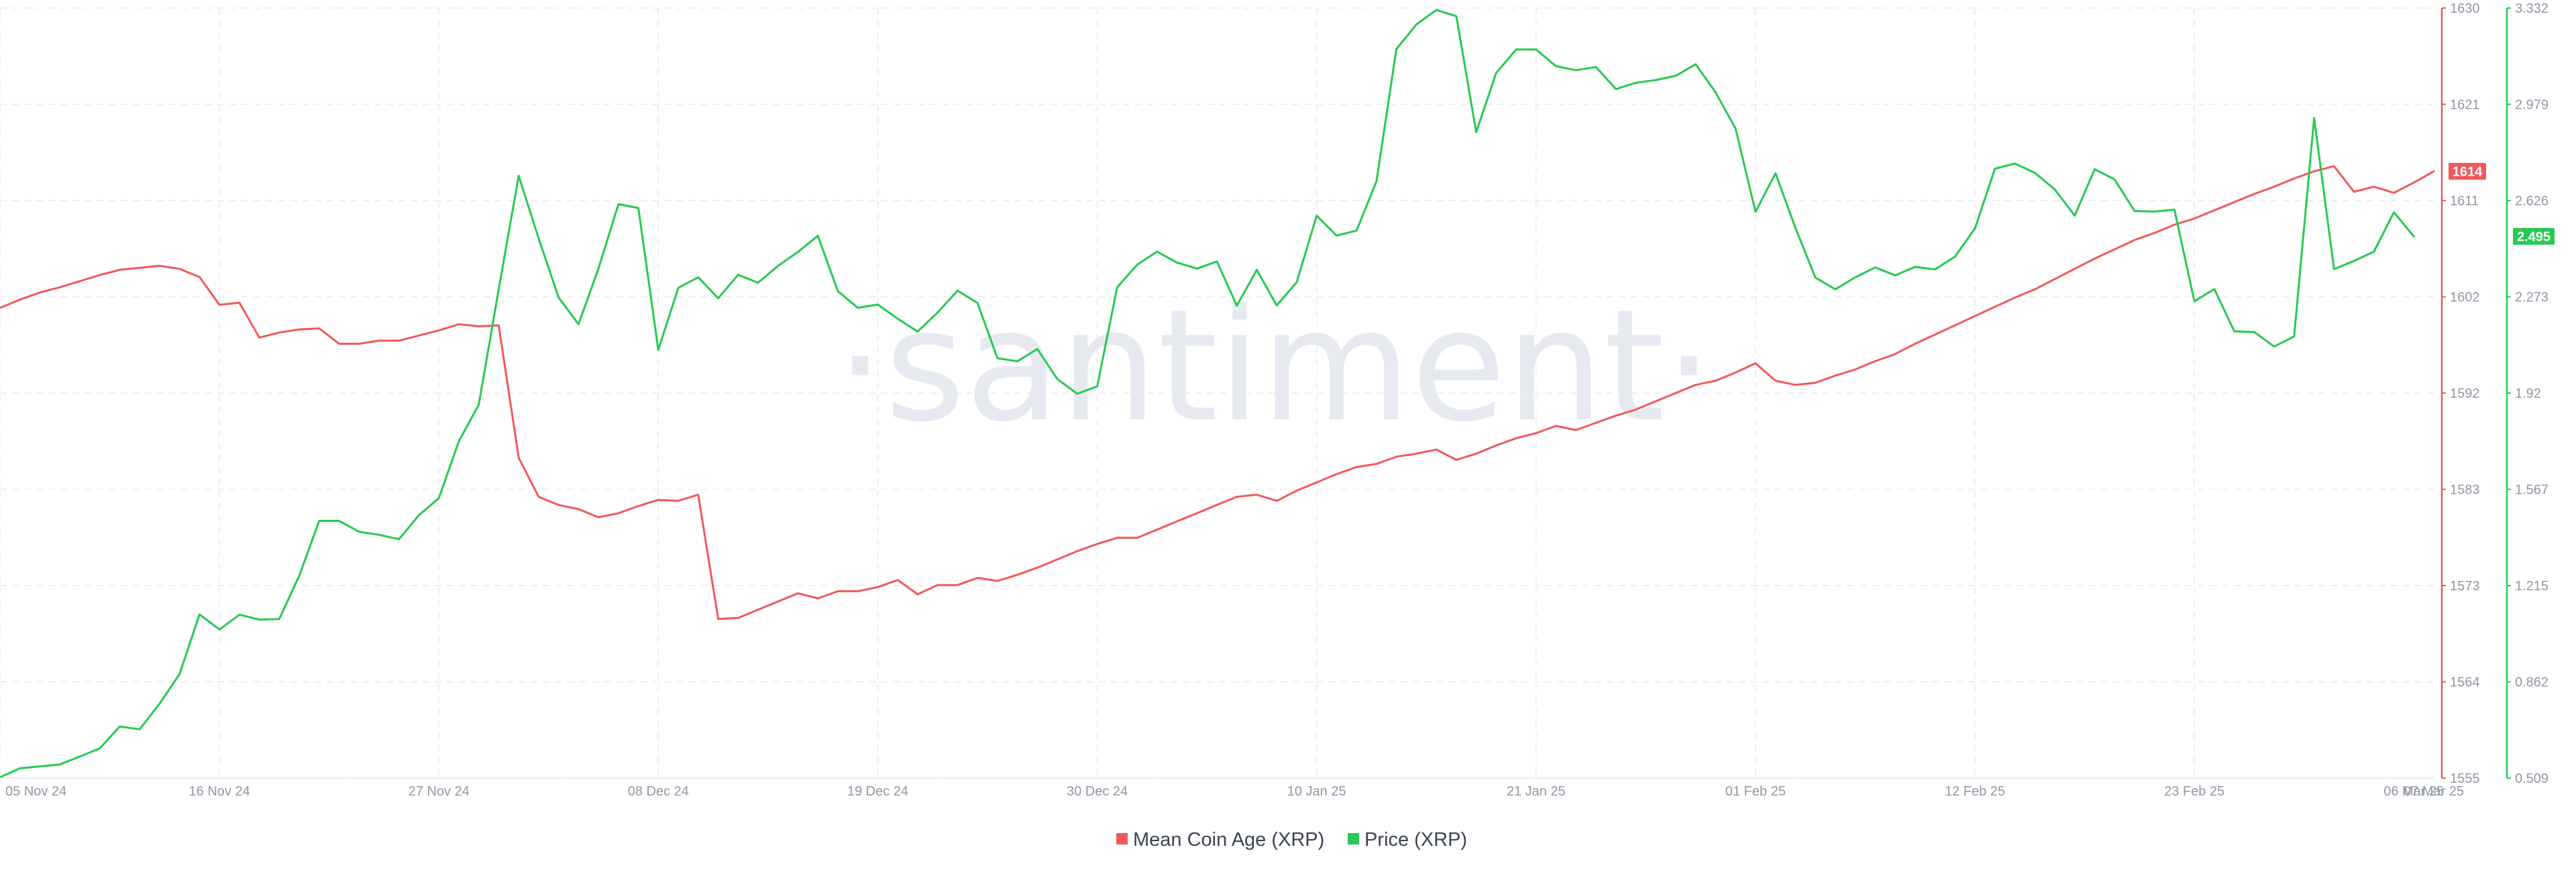  I want to click on badge-mean-coin-age-text: 1614, so click(2468, 172).